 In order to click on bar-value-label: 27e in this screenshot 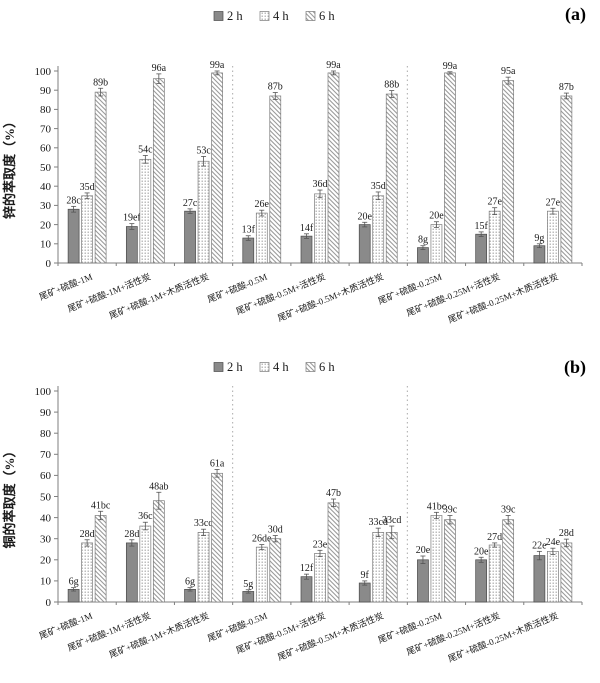, I will do `click(494, 202)`.